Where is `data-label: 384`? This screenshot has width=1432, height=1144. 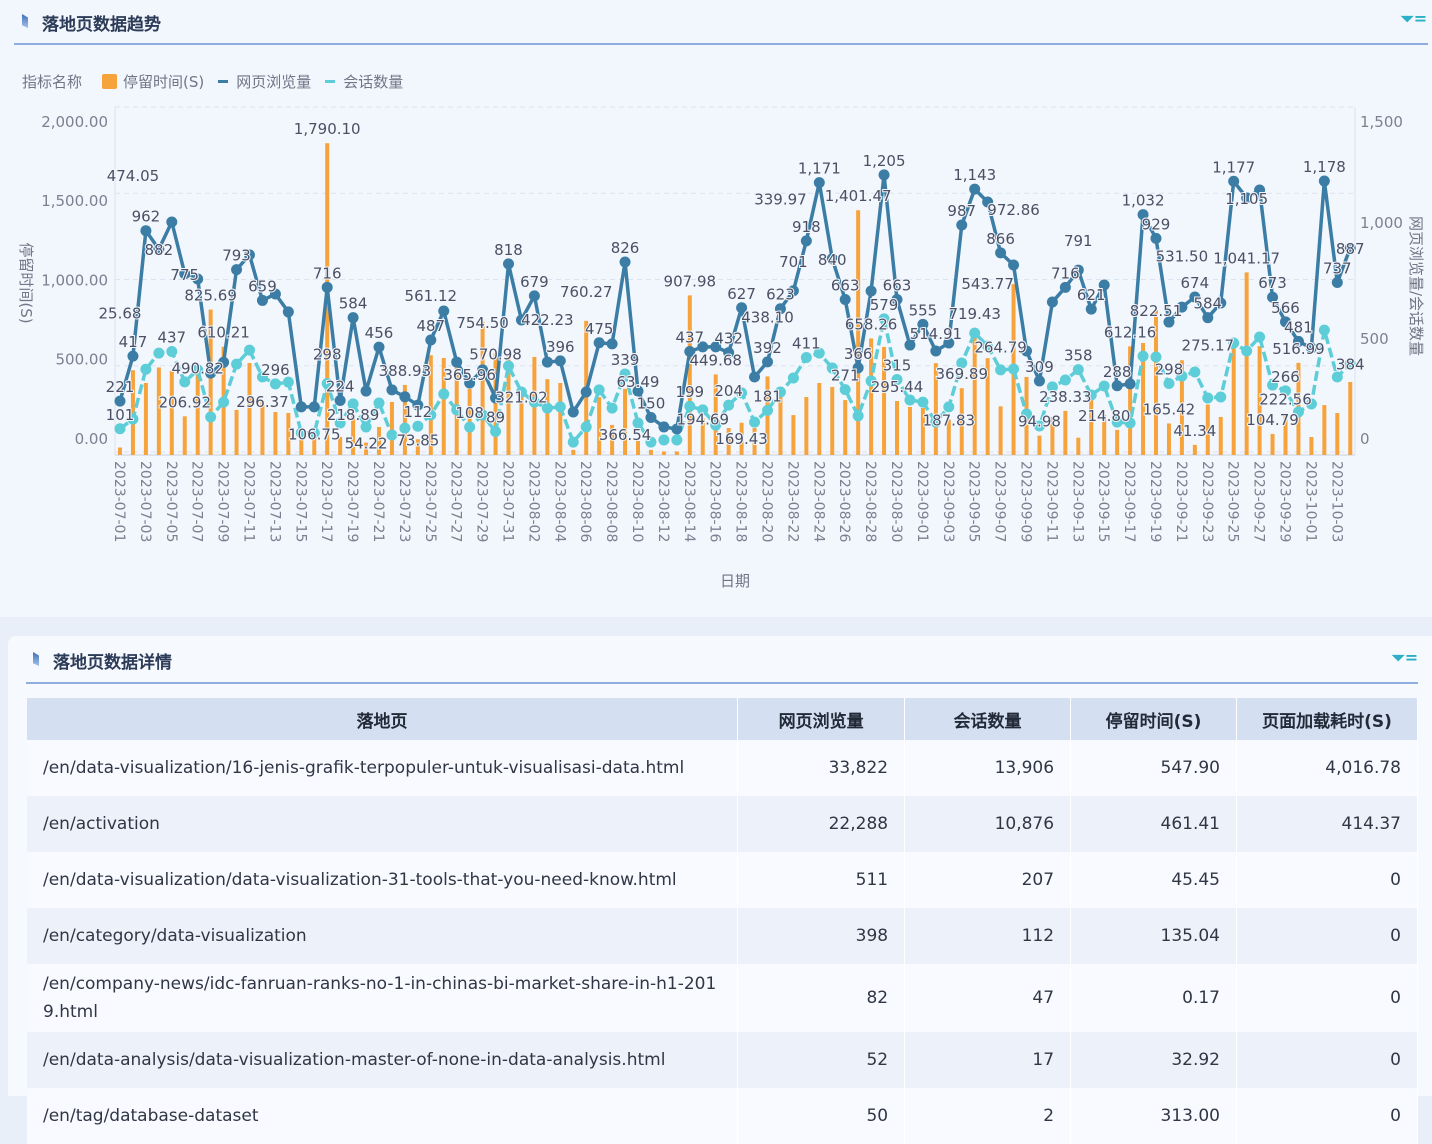
data-label: 384 is located at coordinates (1350, 365).